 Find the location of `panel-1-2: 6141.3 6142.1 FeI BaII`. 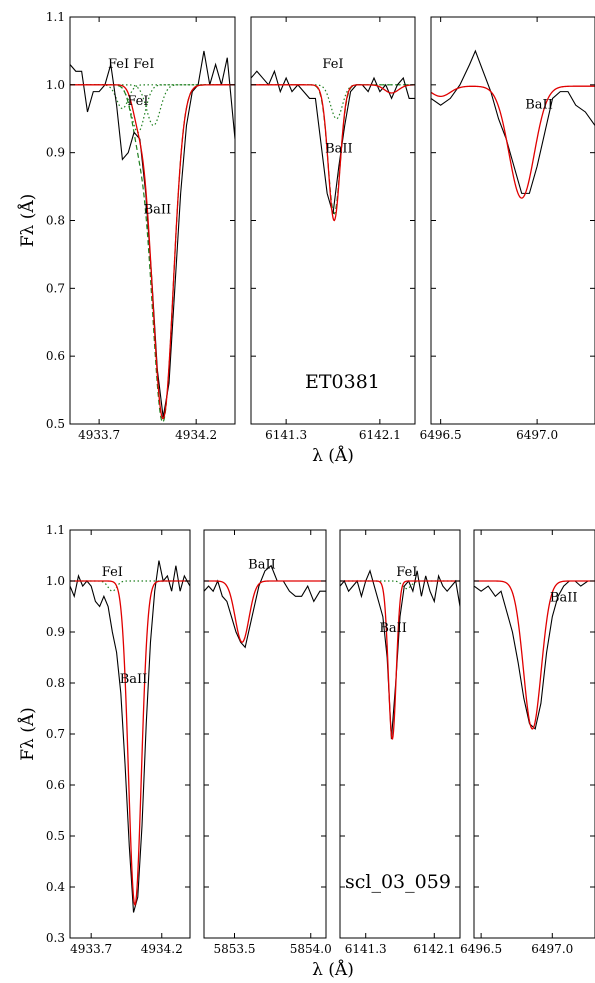

panel-1-2: 6141.3 6142.1 FeI BaII is located at coordinates (333, 229).